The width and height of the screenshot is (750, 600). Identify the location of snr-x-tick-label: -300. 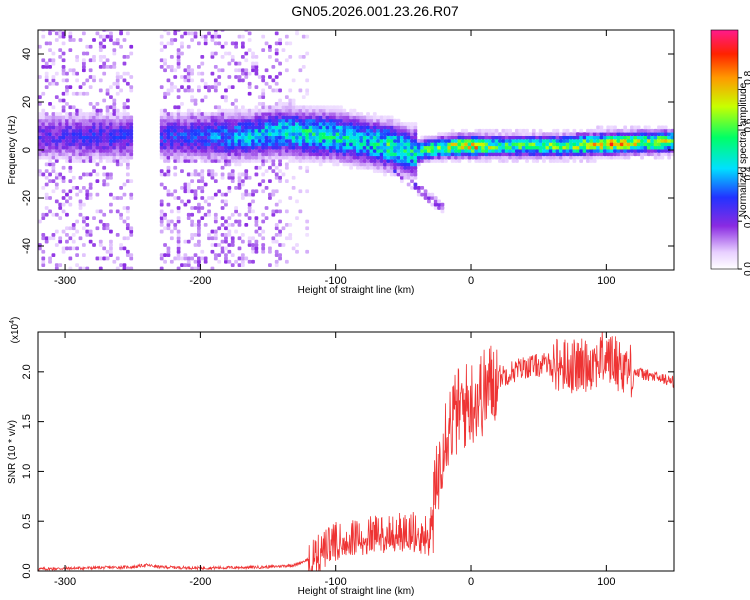
(65, 582).